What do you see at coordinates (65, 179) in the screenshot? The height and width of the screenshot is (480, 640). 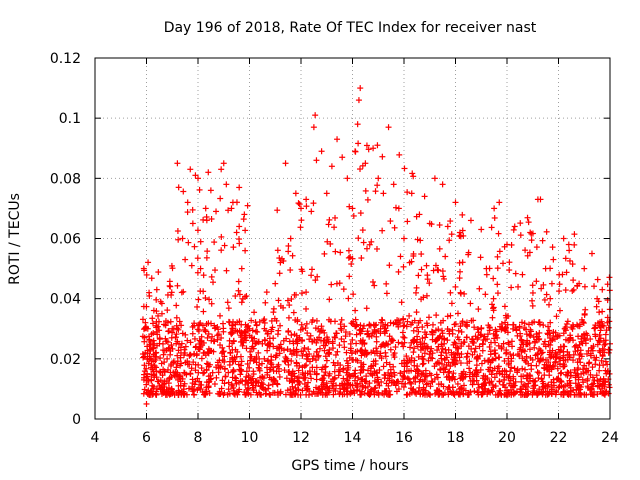 I see `y-tick-label: 0.08` at bounding box center [65, 179].